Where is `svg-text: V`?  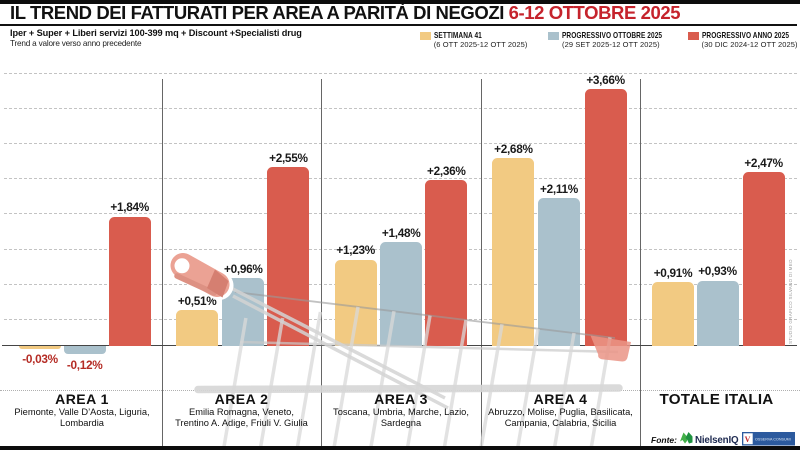
svg-text: V is located at coordinates (747, 438).